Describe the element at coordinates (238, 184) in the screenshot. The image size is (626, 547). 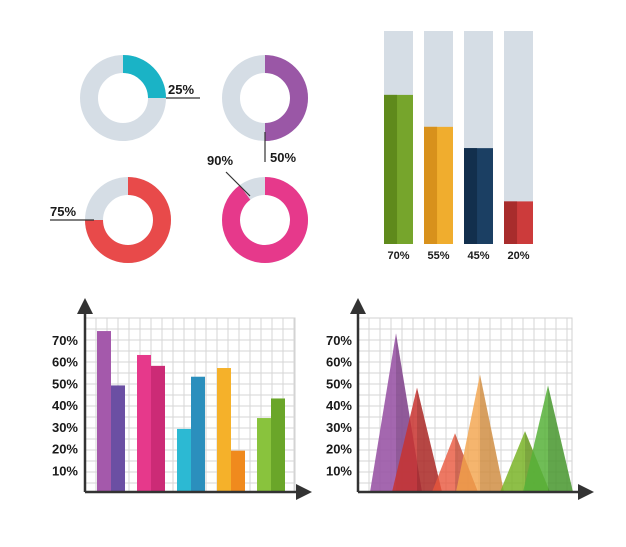
I see `leader-line` at that location.